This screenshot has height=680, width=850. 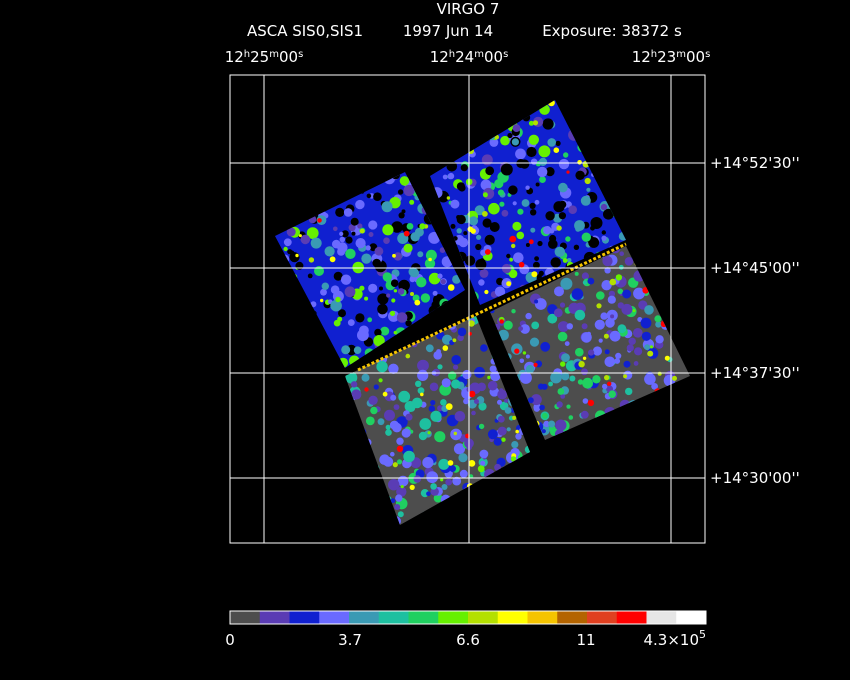 I want to click on ra-value: 24, so click(x=464, y=57).